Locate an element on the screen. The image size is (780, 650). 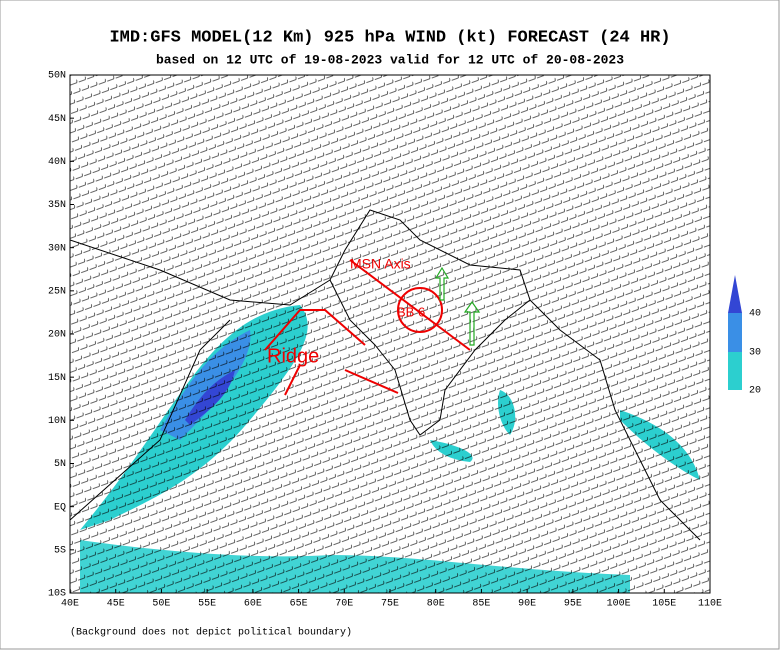
lat-label: 10S is located at coordinates (57, 594).